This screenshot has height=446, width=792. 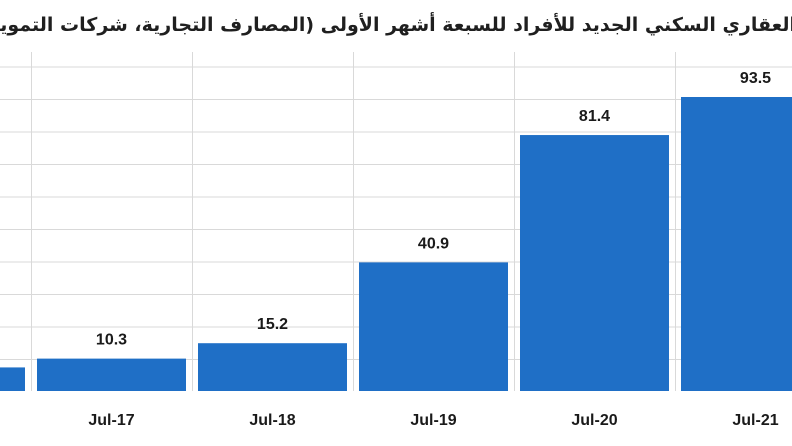 What do you see at coordinates (272, 324) in the screenshot?
I see `data-label: 15.2` at bounding box center [272, 324].